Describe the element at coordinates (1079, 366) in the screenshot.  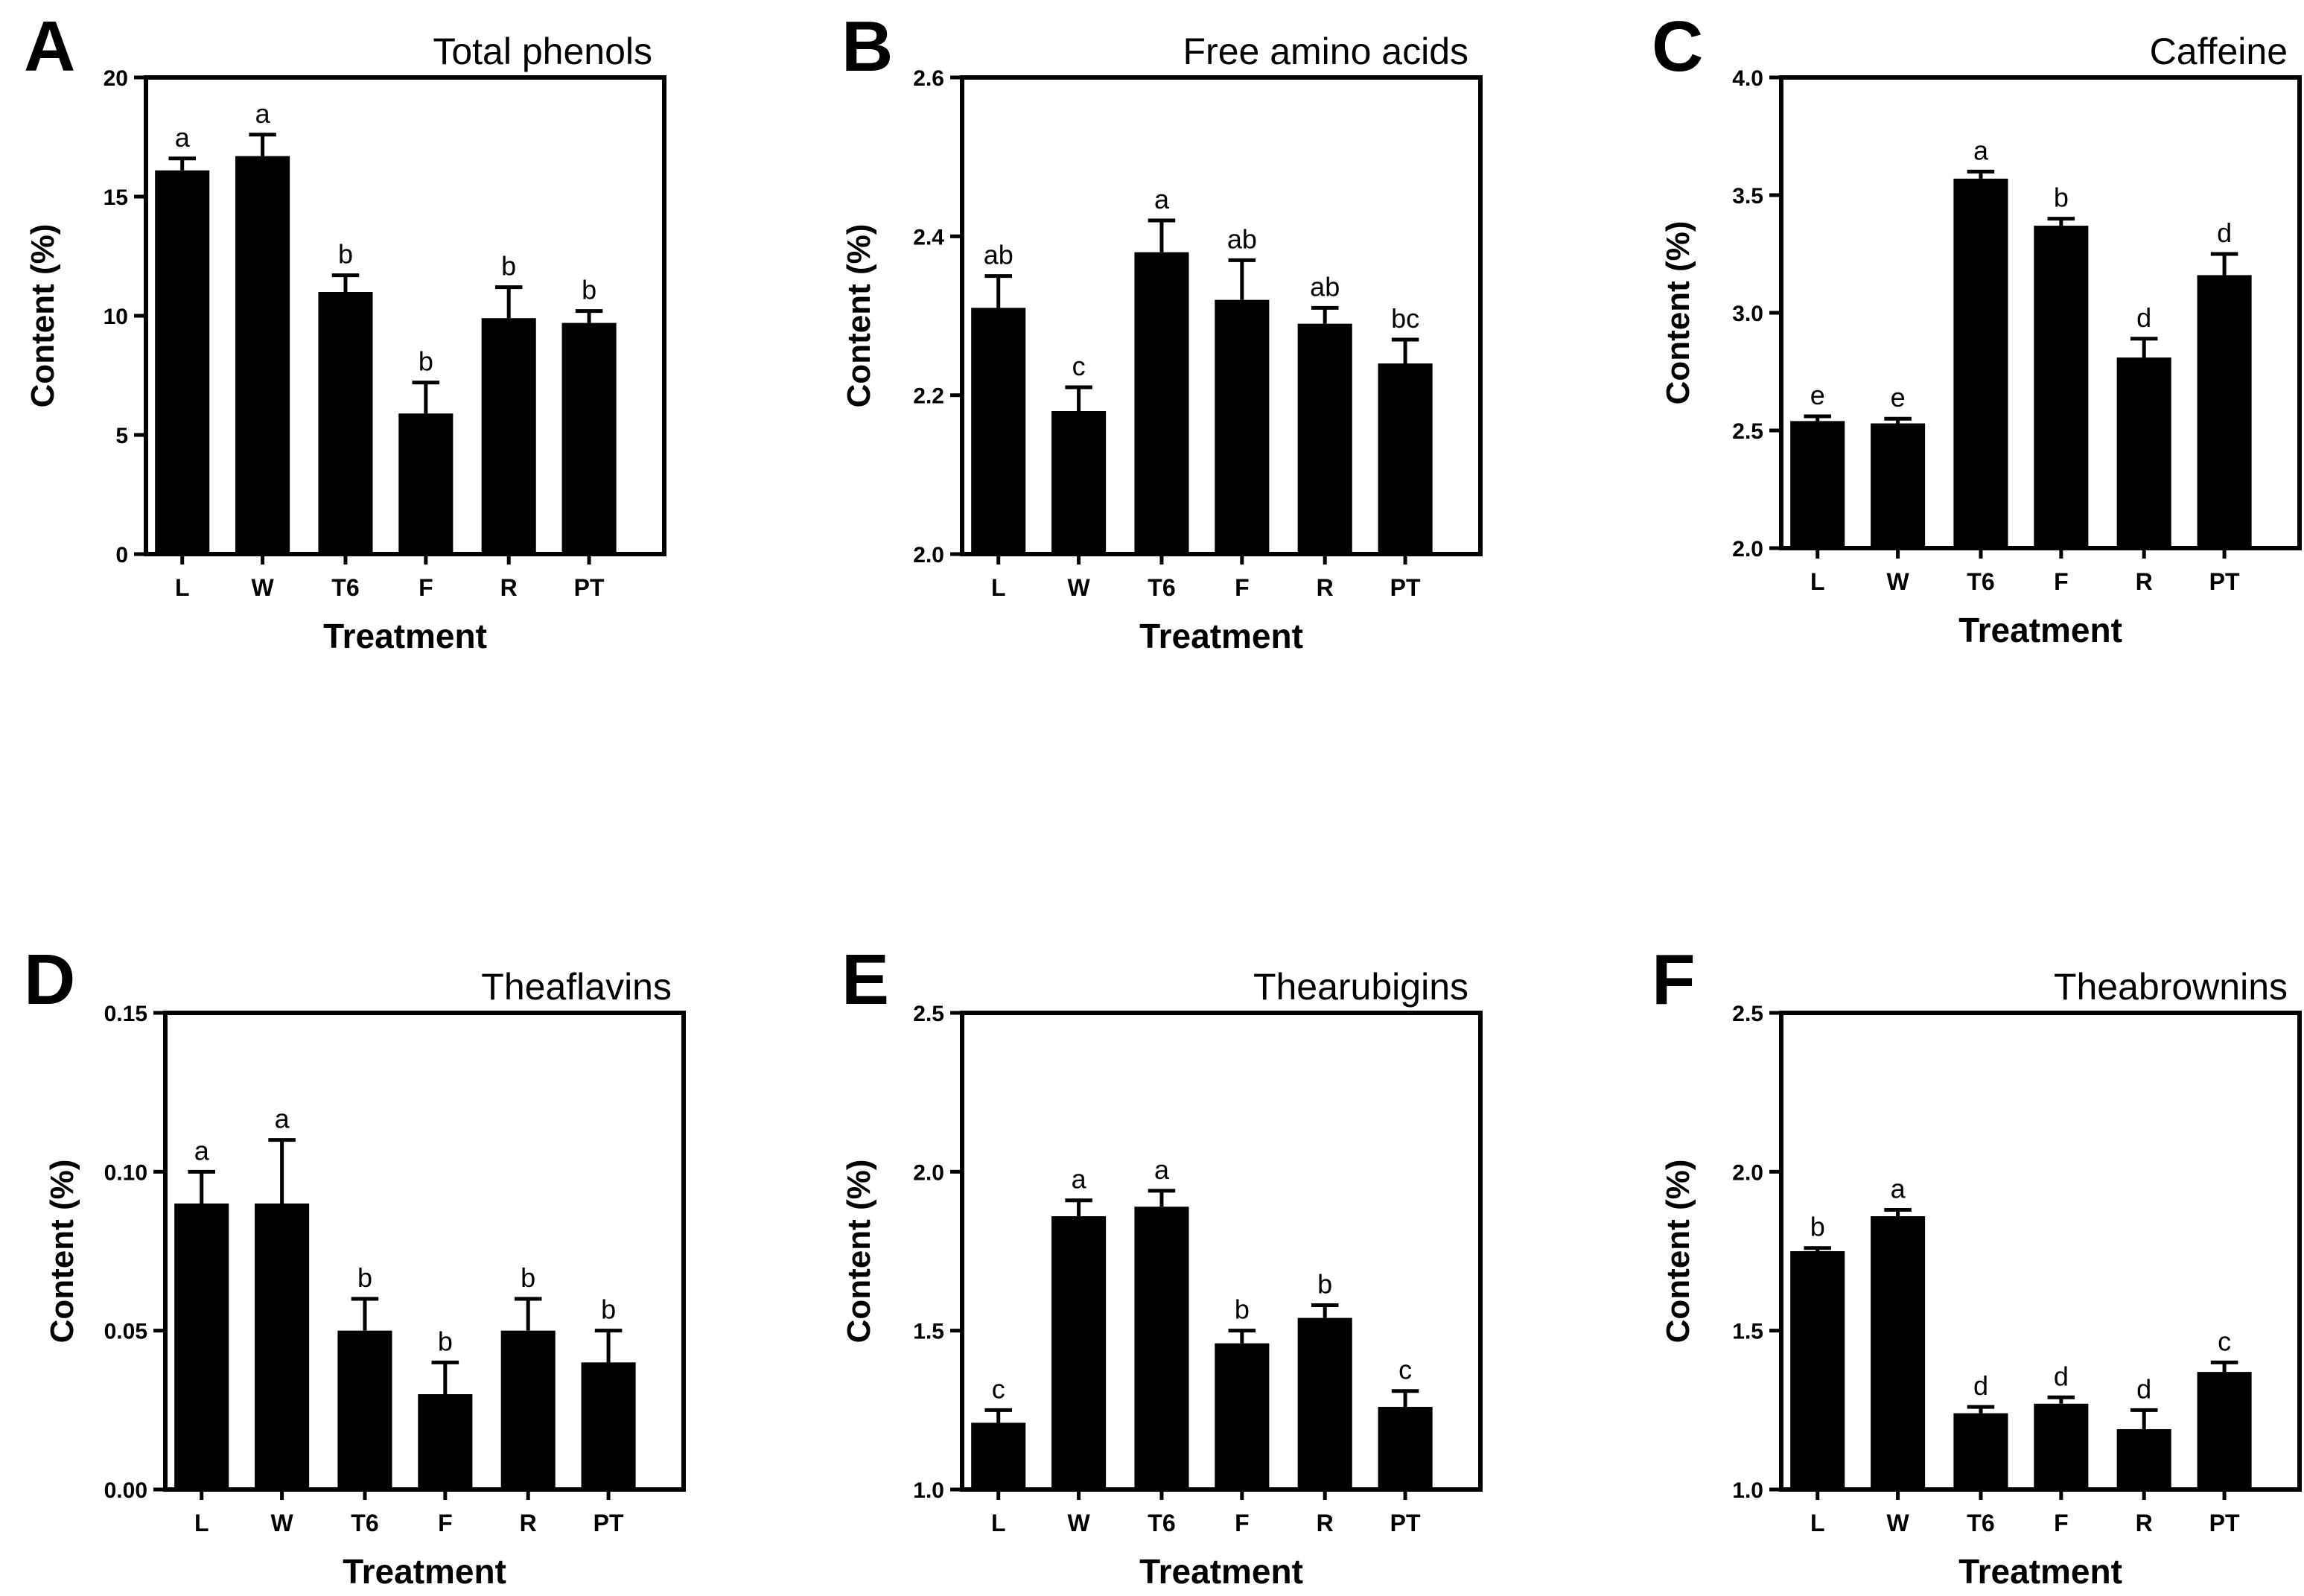
I see `significance-label: c` at that location.